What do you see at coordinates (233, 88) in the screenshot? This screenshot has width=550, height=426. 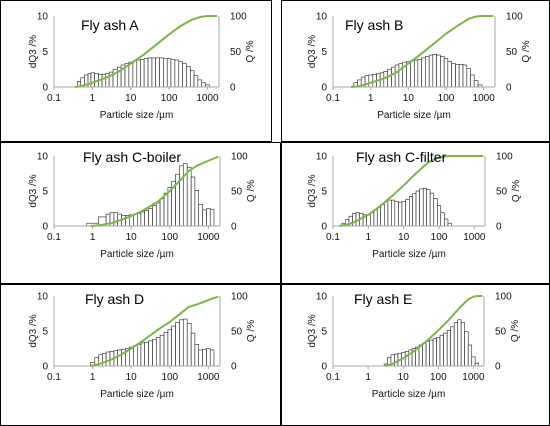 I see `y2-tick-label: 0` at bounding box center [233, 88].